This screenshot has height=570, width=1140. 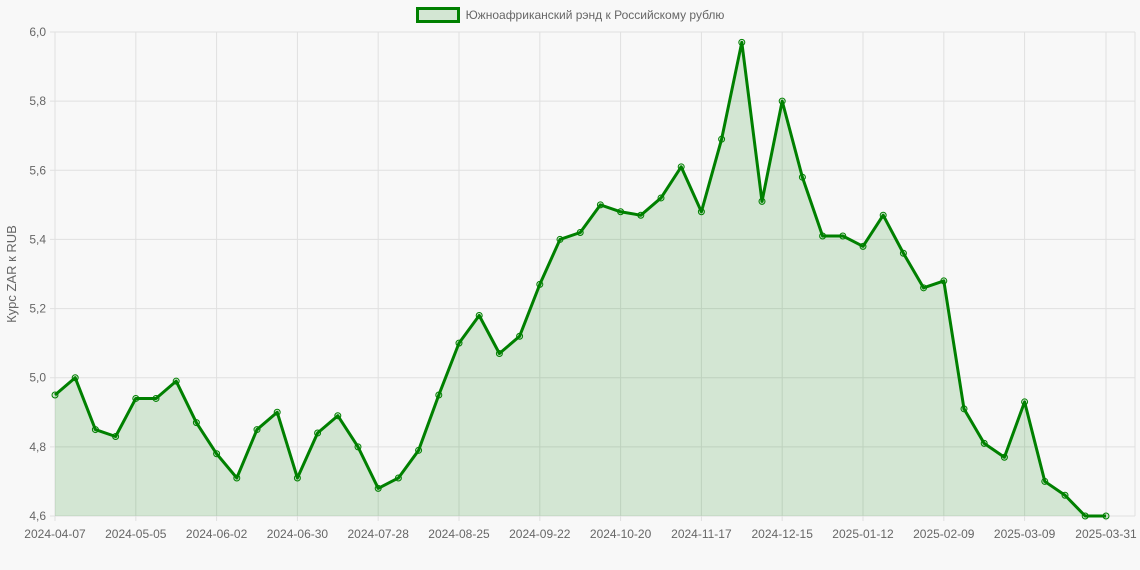 I want to click on y-tick-label: 6,0, so click(x=37, y=32).